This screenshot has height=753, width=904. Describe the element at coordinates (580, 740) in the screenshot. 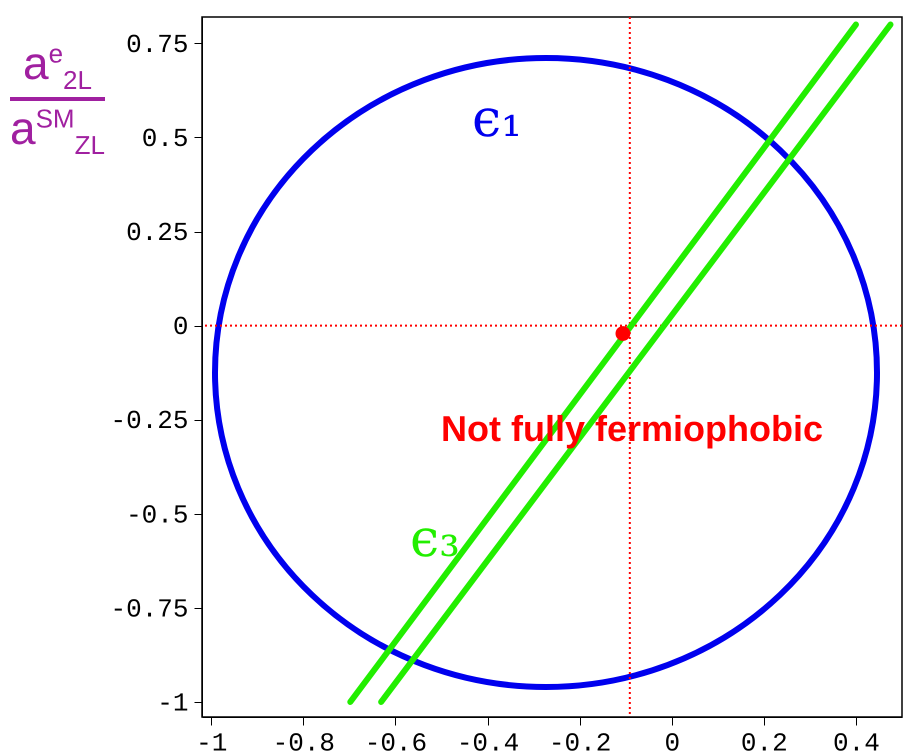

I see `x-tick-label: -0.2` at that location.